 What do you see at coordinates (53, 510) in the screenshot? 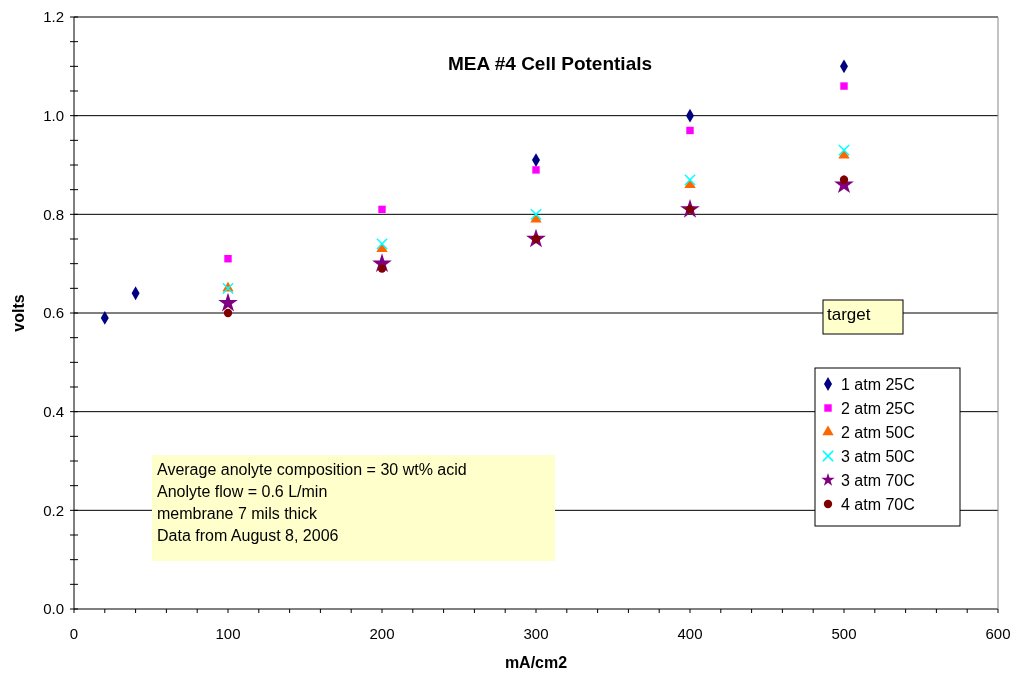
I see `y-tick-label: 0.2` at bounding box center [53, 510].